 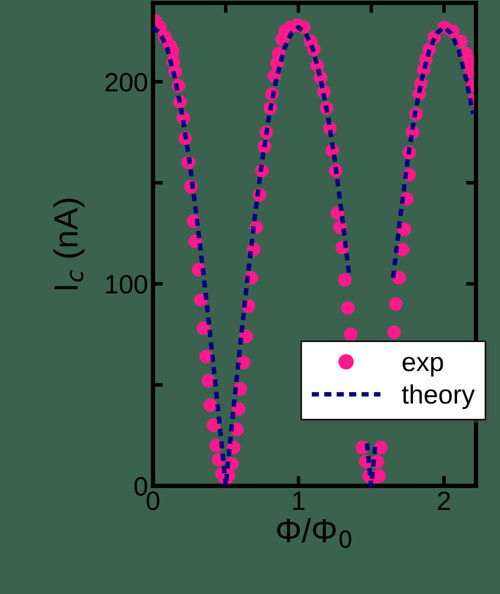 I want to click on x-tick-label: 0, so click(x=153, y=500).